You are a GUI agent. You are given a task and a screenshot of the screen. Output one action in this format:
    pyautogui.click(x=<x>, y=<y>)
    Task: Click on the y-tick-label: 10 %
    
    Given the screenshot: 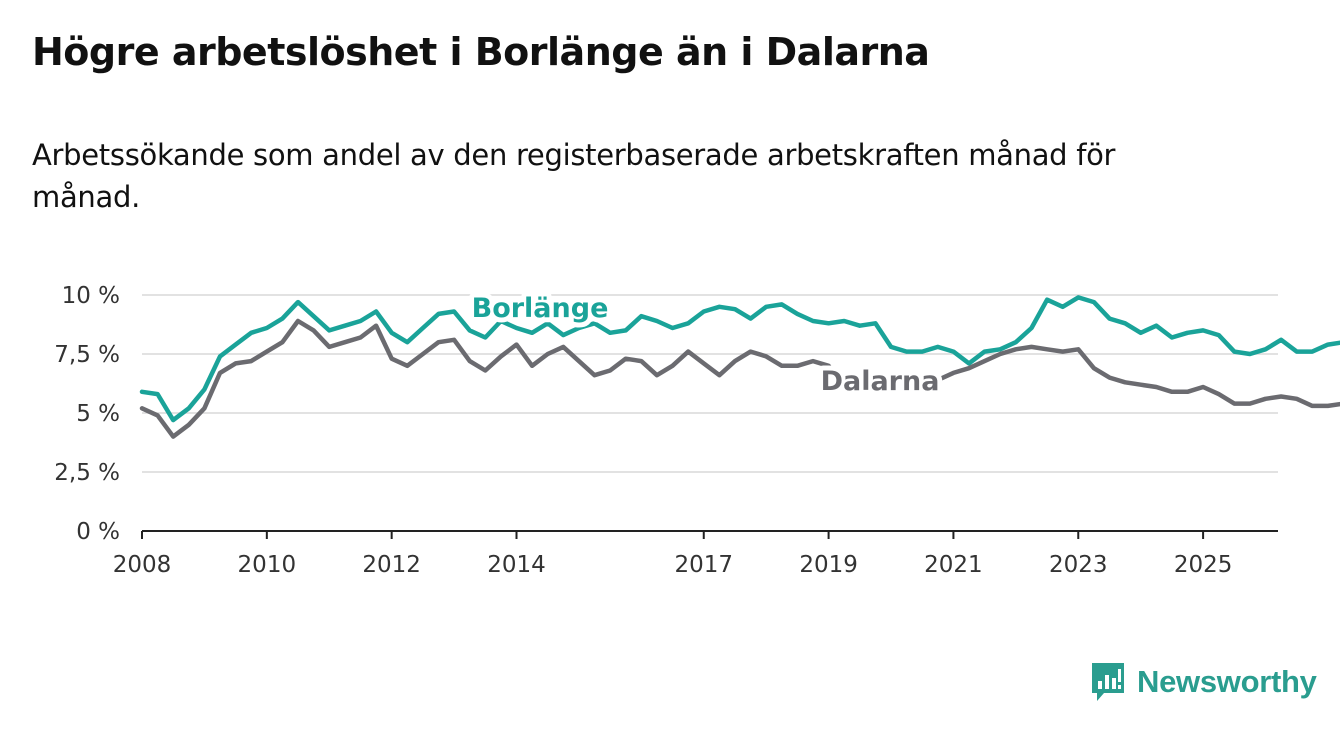 What is the action you would take?
    pyautogui.click(x=91, y=296)
    